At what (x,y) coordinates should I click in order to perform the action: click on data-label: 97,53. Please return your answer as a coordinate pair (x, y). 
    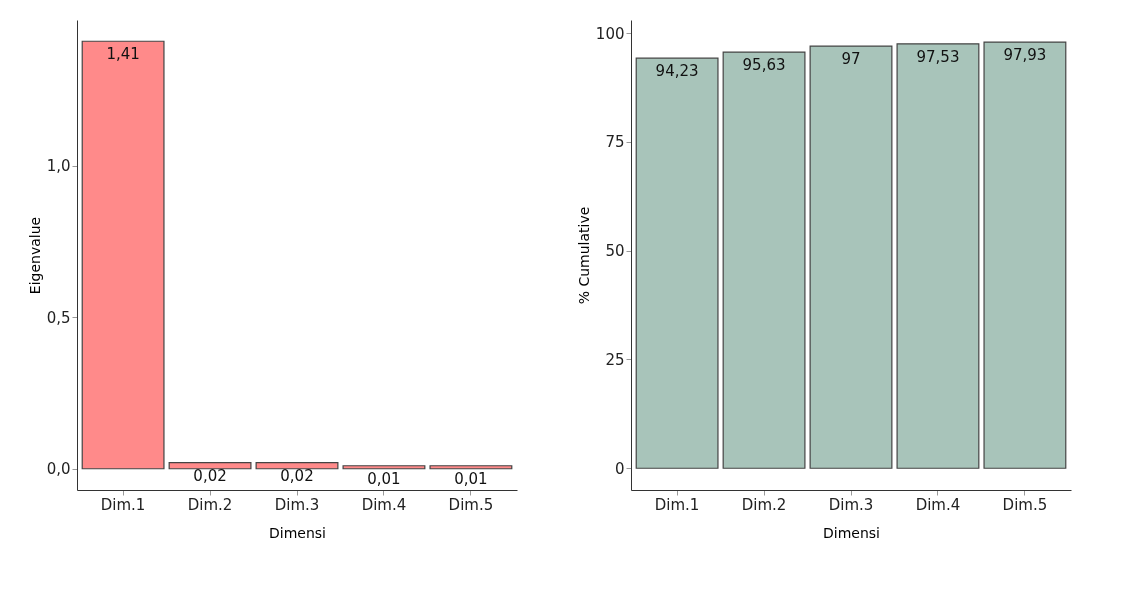
    Looking at the image, I should click on (938, 56).